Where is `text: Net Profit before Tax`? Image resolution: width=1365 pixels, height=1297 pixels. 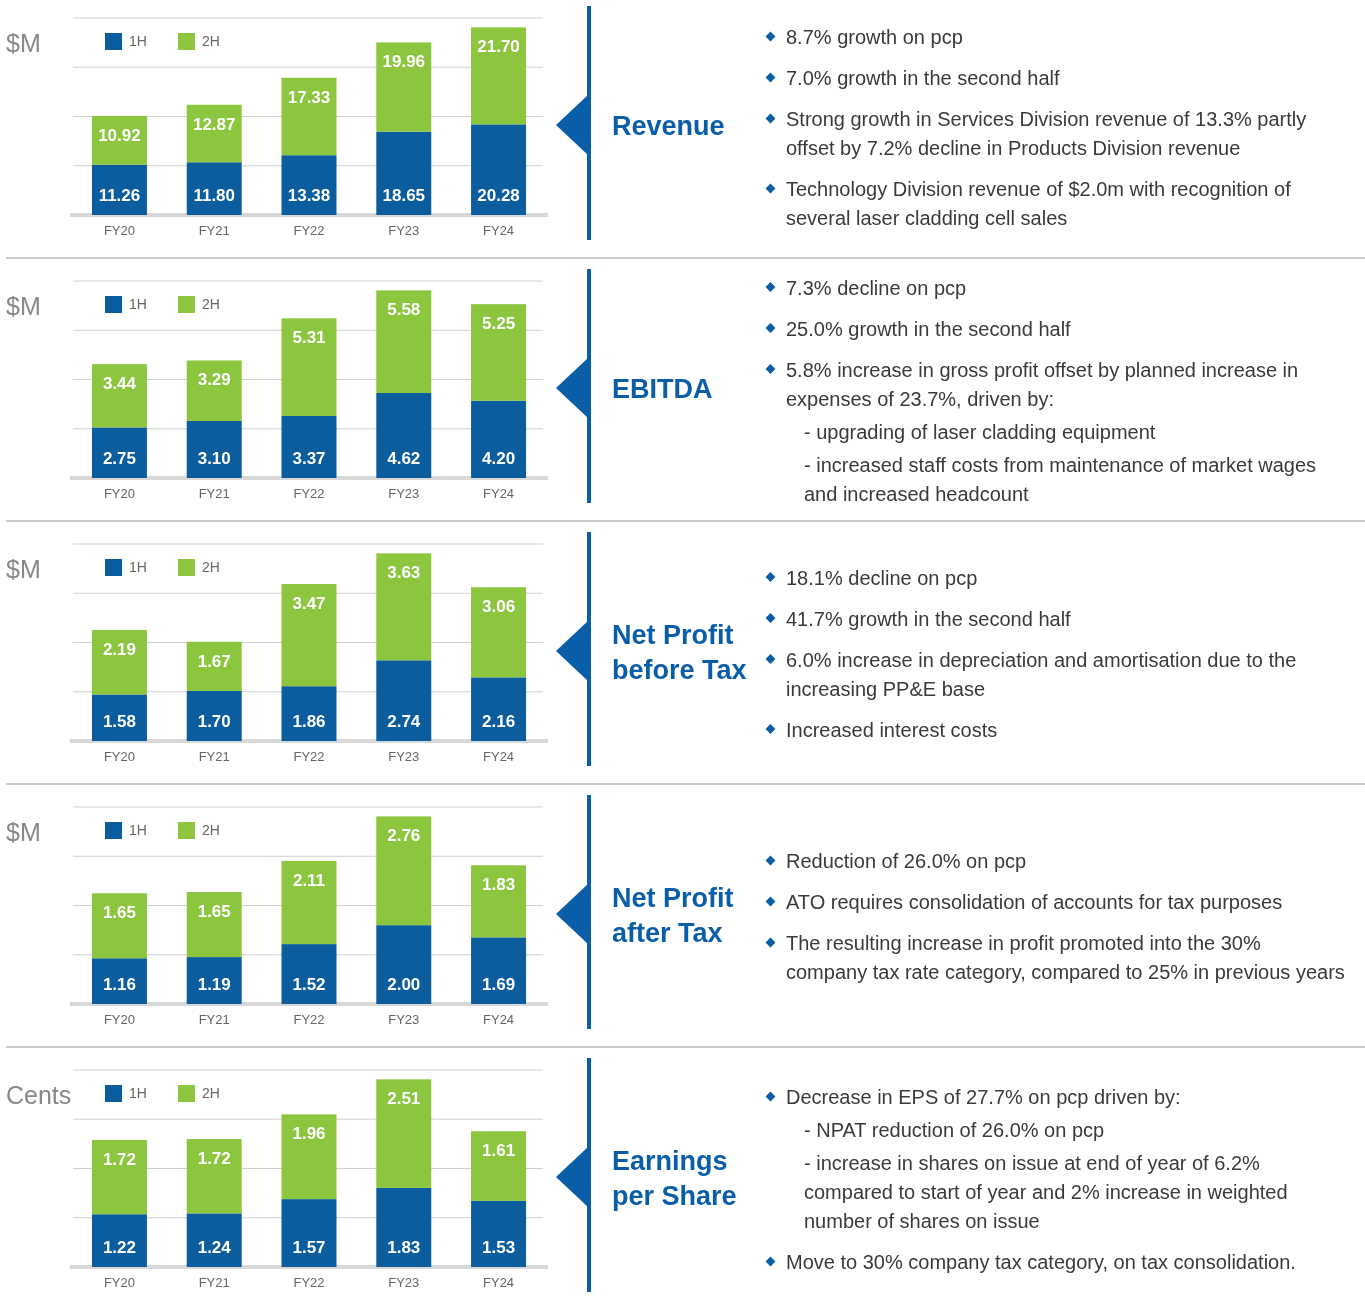
text: Net Profit before Tax is located at coordinates (679, 652).